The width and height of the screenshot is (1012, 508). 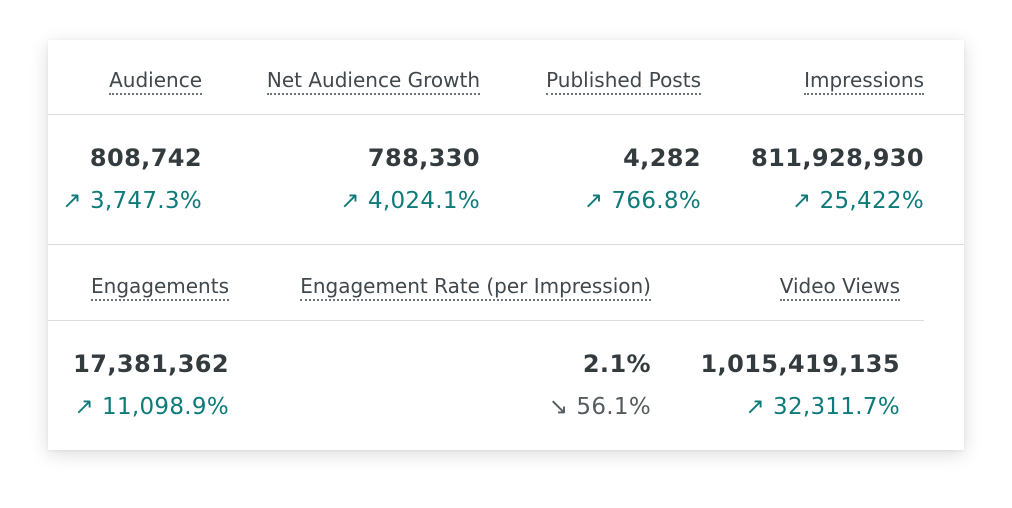 I want to click on metric-label-net-audience-growth: Net Audience Growth, so click(x=373, y=81).